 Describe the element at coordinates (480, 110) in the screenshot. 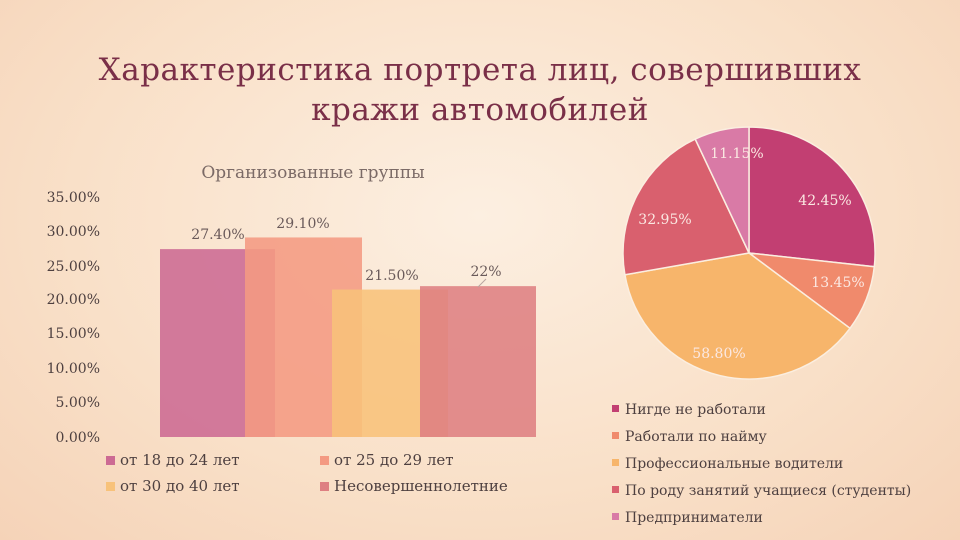

I see `title-line-2: кражи автомобилей` at that location.